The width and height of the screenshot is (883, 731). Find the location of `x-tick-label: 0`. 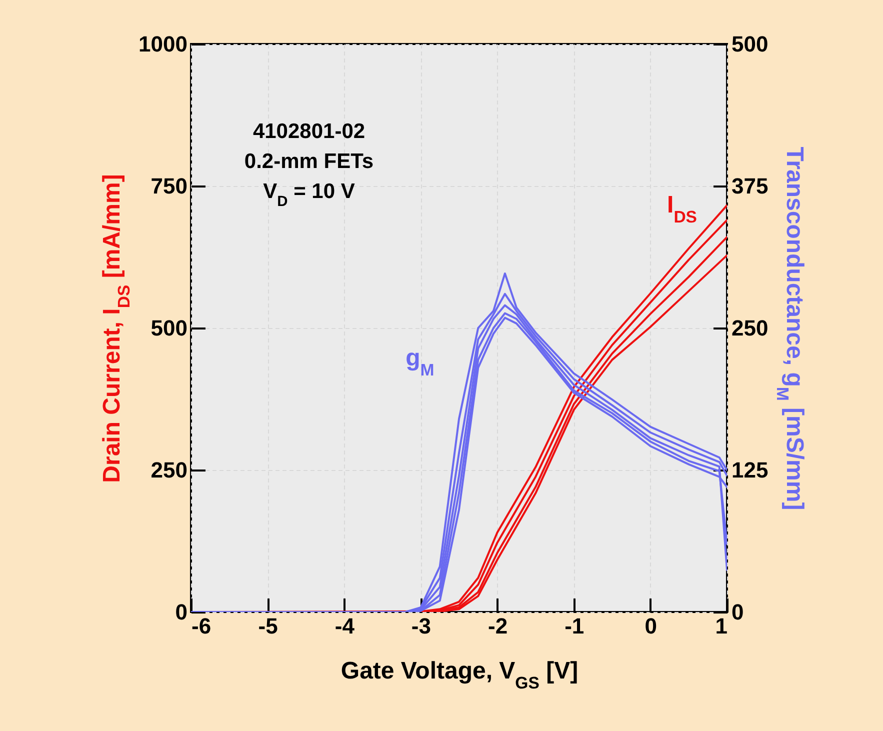

x-tick-label: 0 is located at coordinates (651, 626).